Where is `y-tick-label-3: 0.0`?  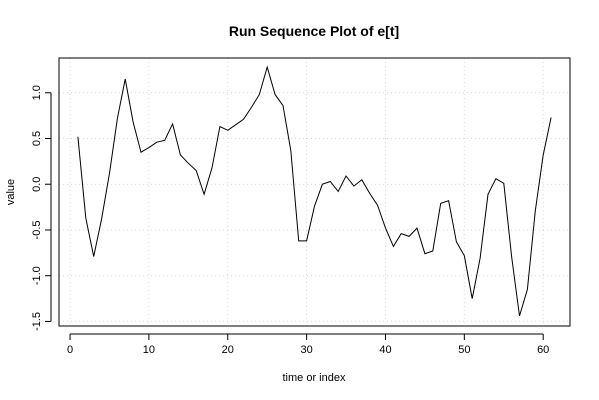
y-tick-label-3: 0.0 is located at coordinates (37, 184).